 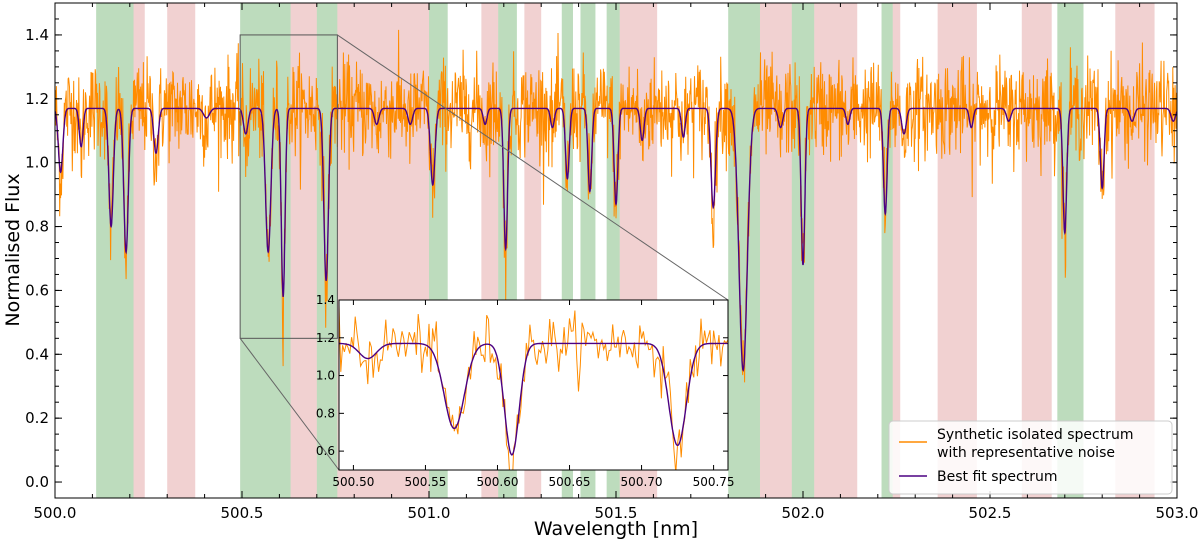 I want to click on legend-box, so click(x=1030, y=457).